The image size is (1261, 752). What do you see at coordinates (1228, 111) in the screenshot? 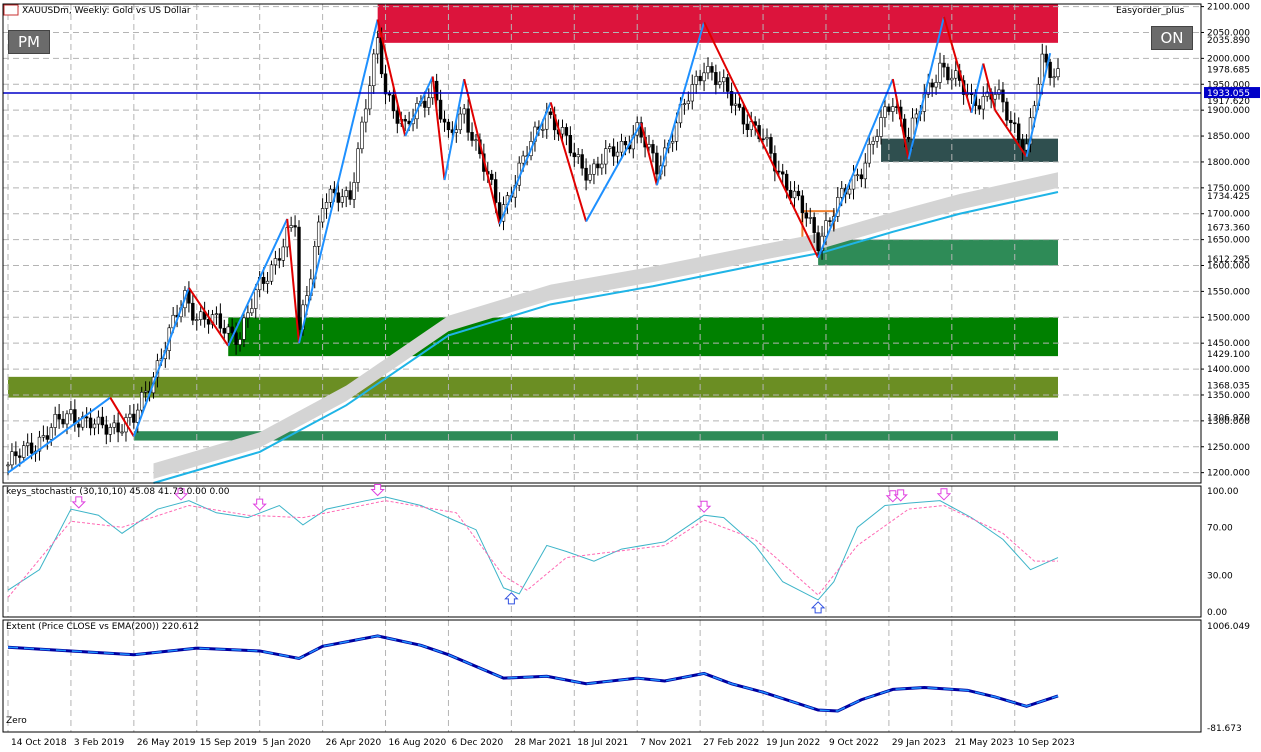
I see `y-tick-label: 1900.000` at bounding box center [1228, 111].